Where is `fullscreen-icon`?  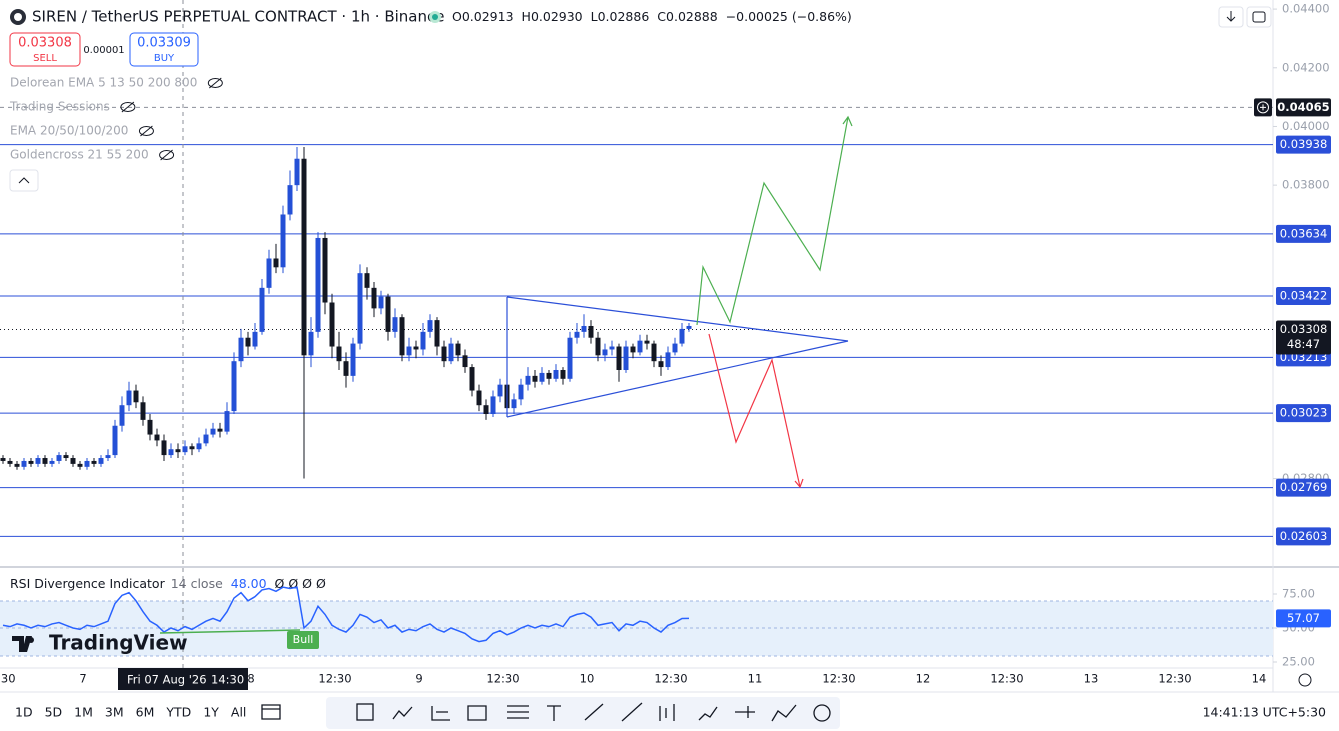
fullscreen-icon is located at coordinates (1259, 17).